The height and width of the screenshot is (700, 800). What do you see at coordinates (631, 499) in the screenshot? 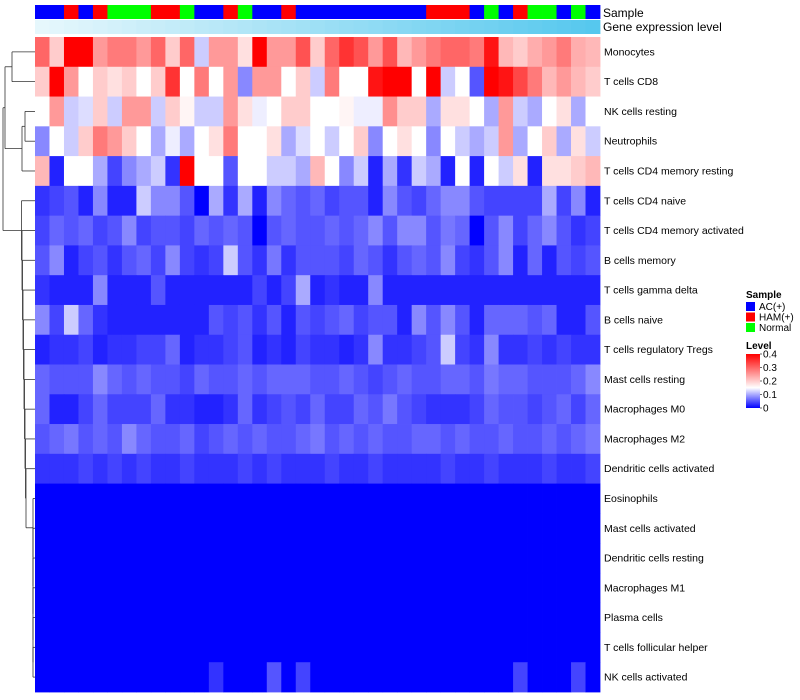
I see `row-label: Eosinophils` at bounding box center [631, 499].